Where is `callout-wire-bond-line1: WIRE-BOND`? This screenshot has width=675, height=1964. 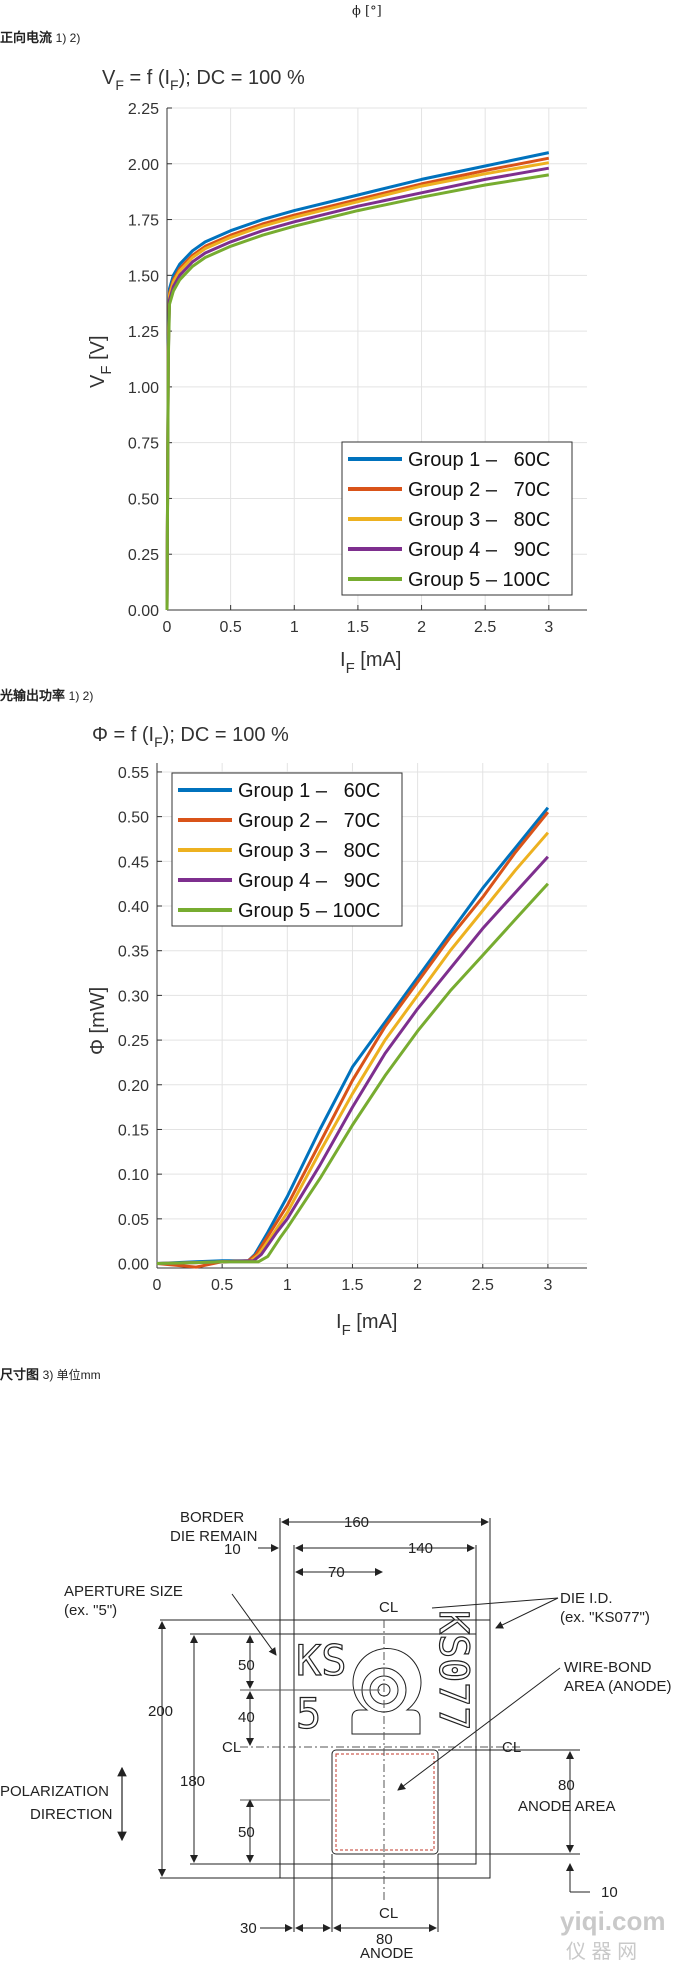
callout-wire-bond-line1: WIRE-BOND is located at coordinates (608, 1667).